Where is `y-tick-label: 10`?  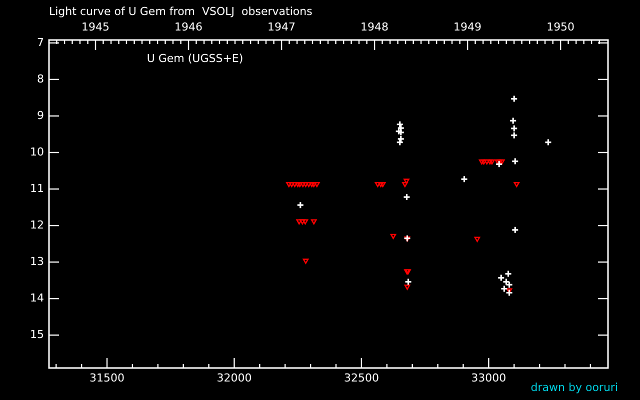 y-tick-label: 10 is located at coordinates (37, 151).